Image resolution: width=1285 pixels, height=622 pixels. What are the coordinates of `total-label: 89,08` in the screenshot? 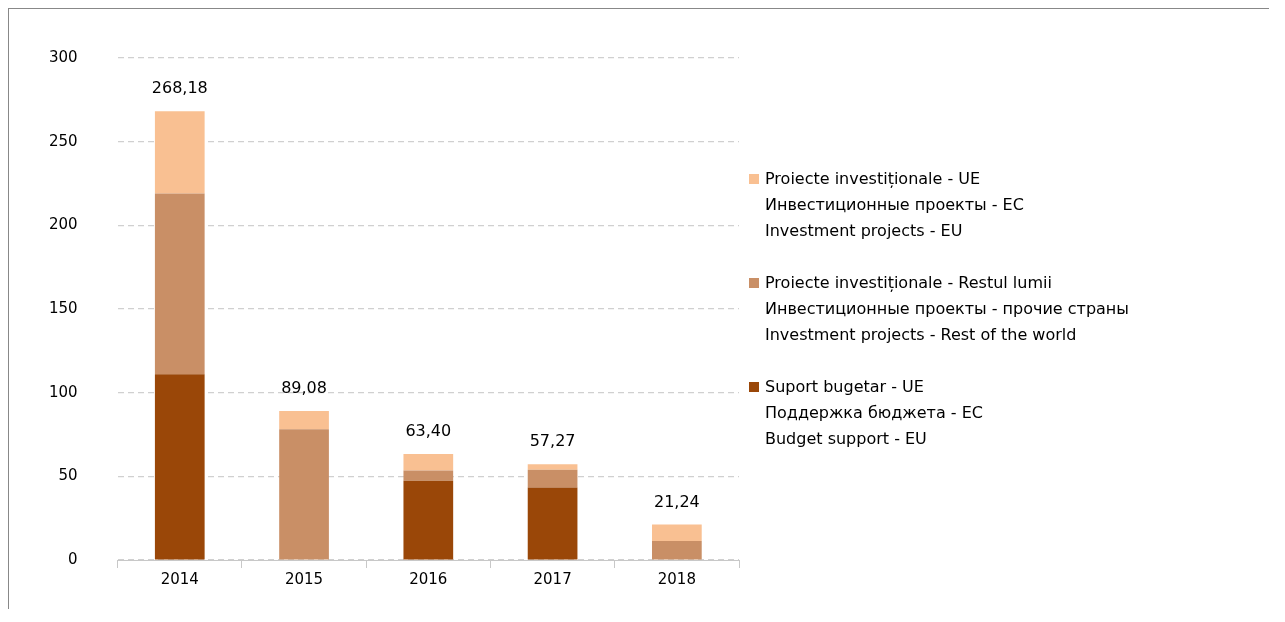 It's located at (304, 388).